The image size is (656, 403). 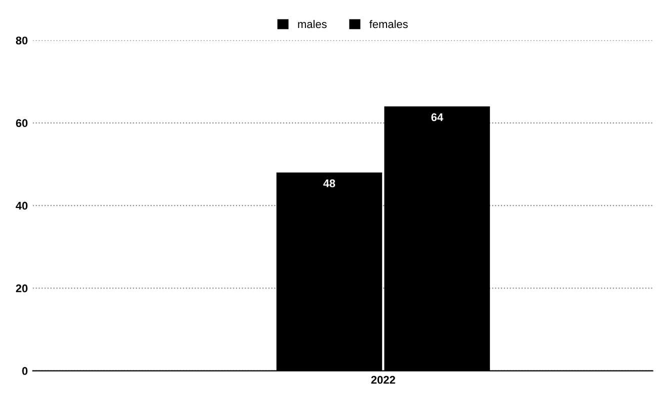 What do you see at coordinates (22, 206) in the screenshot?
I see `y-tick-label: 40` at bounding box center [22, 206].